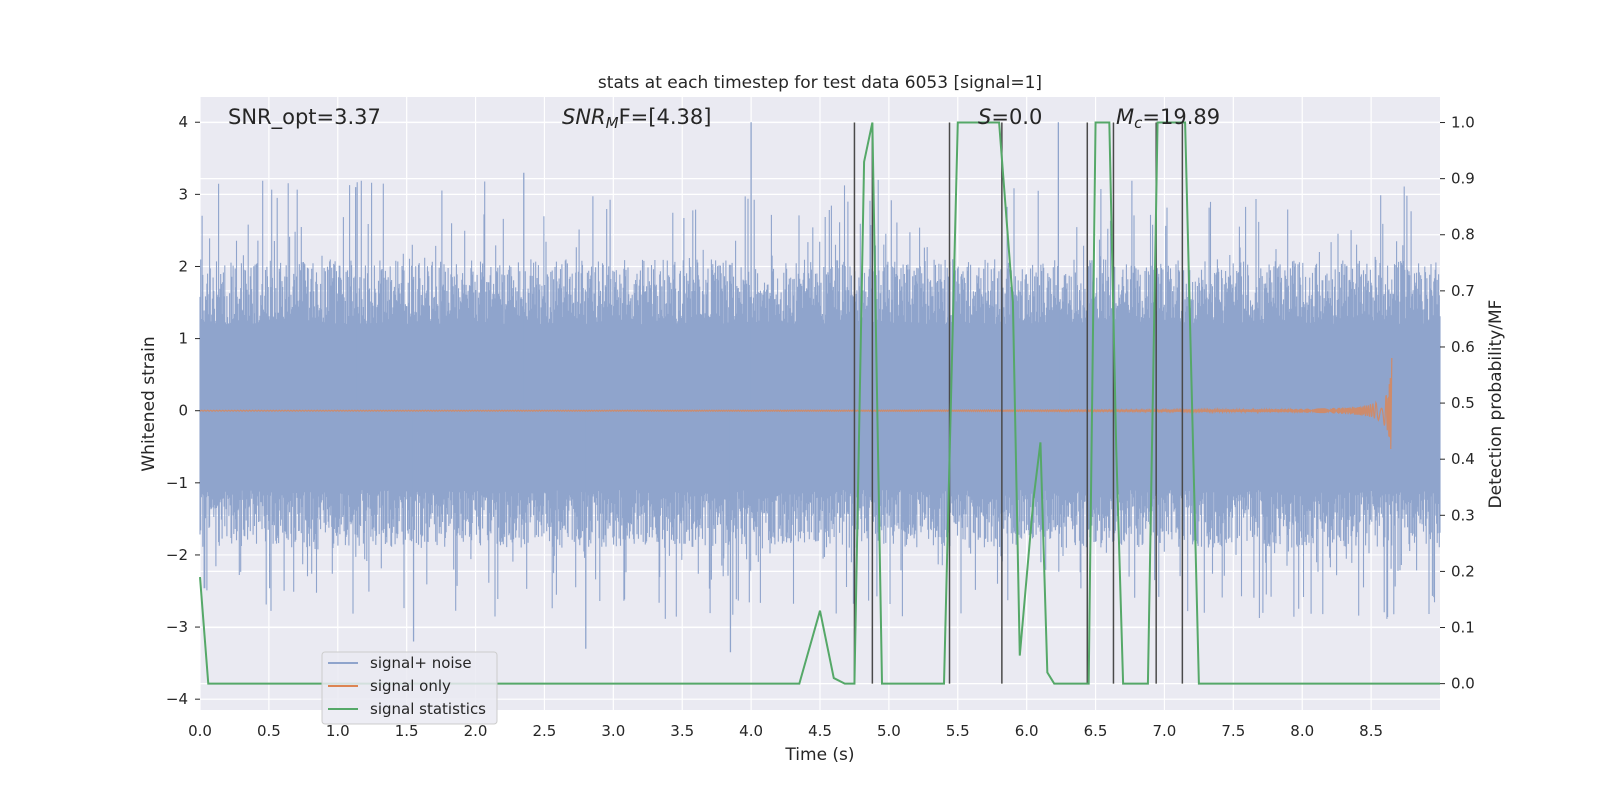  Describe the element at coordinates (958, 731) in the screenshot. I see `x-tick-label: 5.5` at that location.